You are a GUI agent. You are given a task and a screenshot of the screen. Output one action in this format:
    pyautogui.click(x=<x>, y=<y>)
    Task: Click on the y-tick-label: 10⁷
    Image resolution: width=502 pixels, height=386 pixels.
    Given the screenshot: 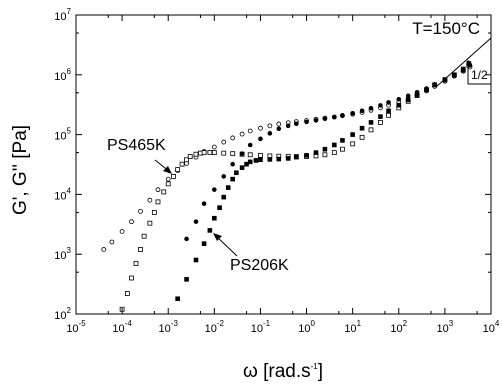 What is the action you would take?
    pyautogui.click(x=62, y=15)
    